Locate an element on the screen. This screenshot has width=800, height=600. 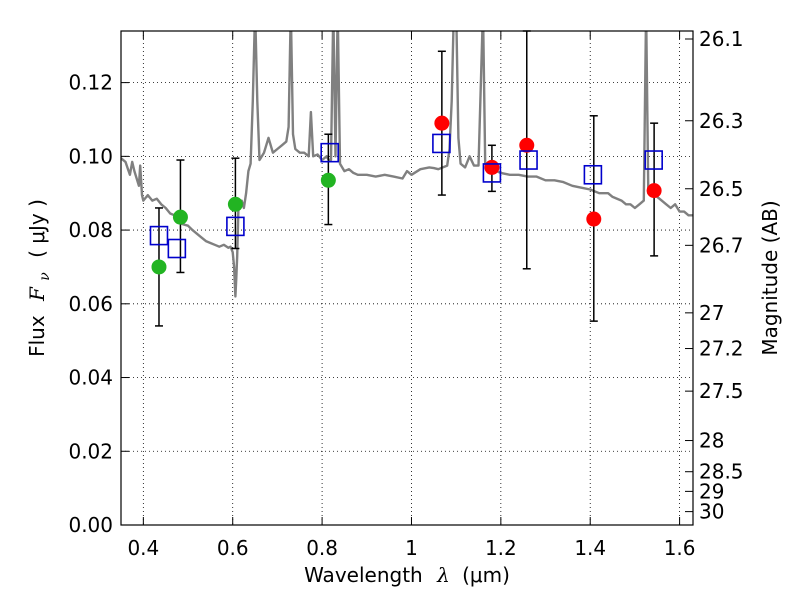
magnitude-tick-label: 27 is located at coordinates (711, 313).